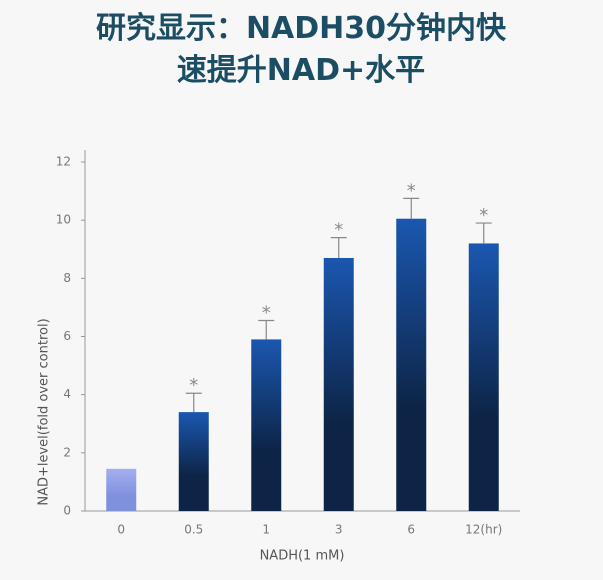 The height and width of the screenshot is (580, 603). I want to click on y-tick-label: 0, so click(67, 511).